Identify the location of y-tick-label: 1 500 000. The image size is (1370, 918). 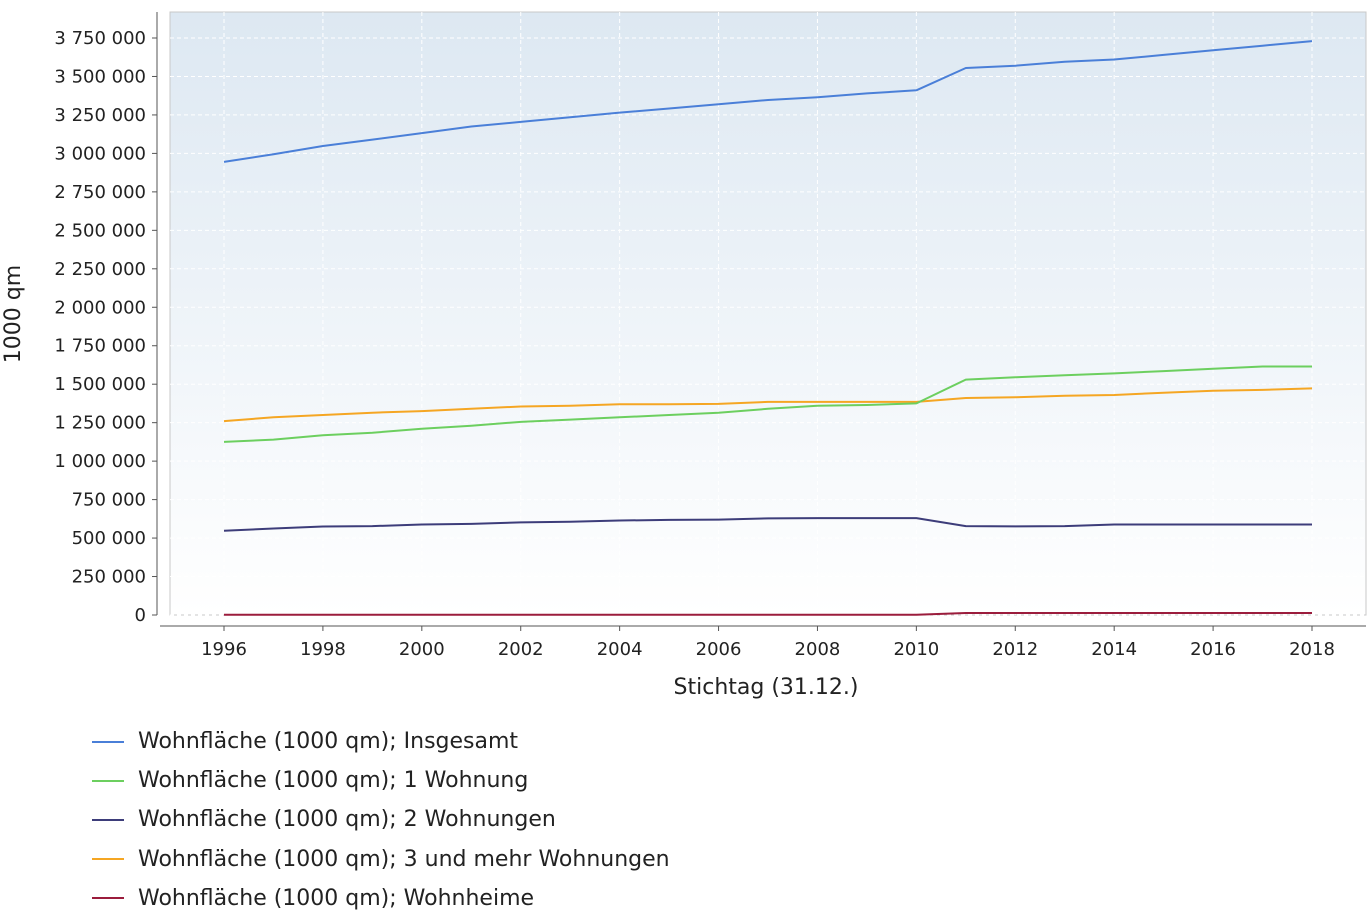
(100, 384).